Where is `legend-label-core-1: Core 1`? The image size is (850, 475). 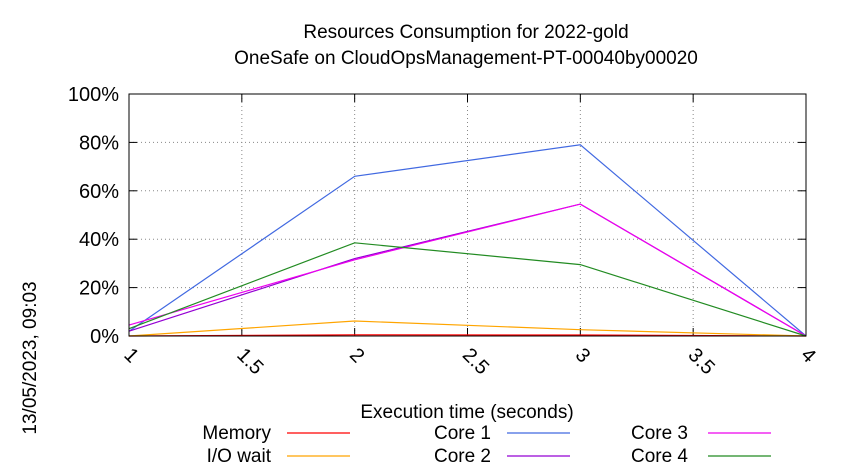
legend-label-core-1: Core 1 is located at coordinates (462, 433).